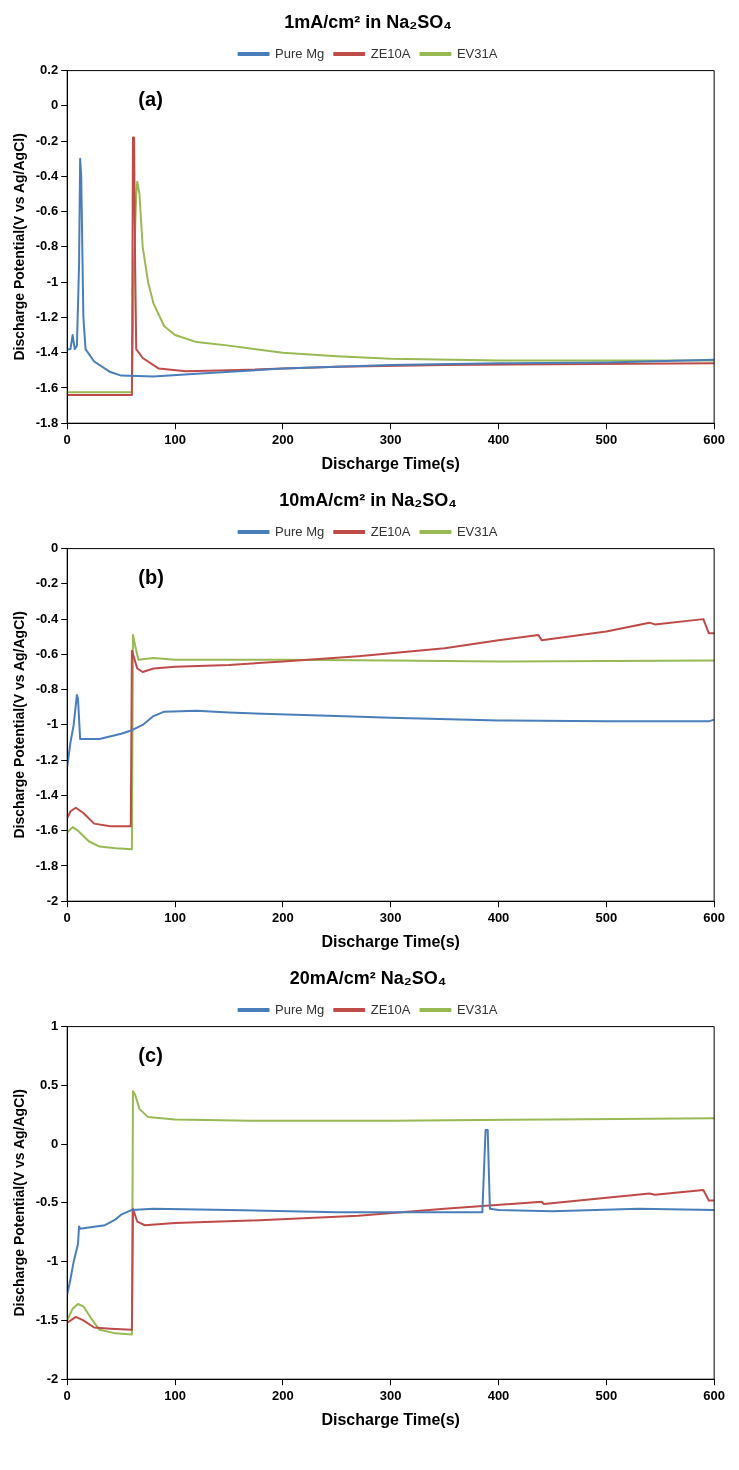 The image size is (739, 1470). I want to click on y-tick-label: 1, so click(54, 1026).